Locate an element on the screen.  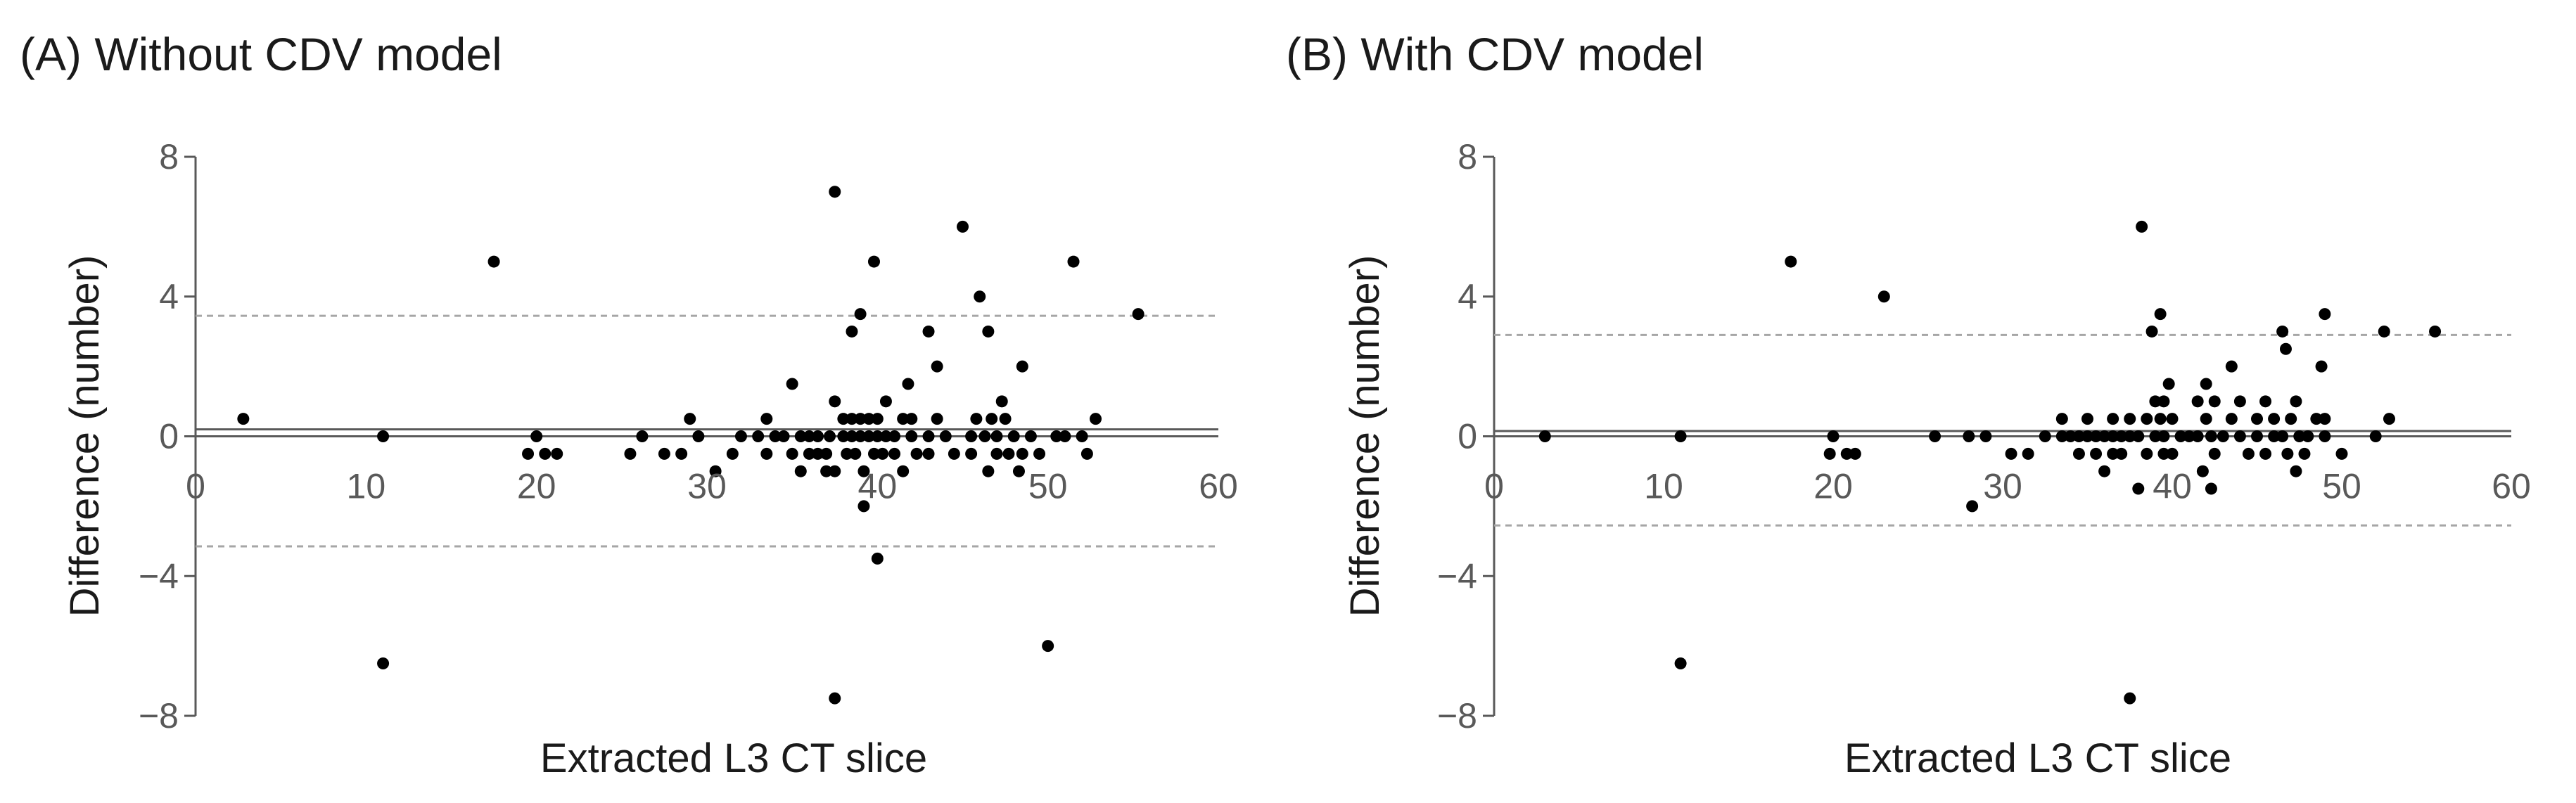
panel-a-y-axis-title: Difference (number) is located at coordinates (85, 436).